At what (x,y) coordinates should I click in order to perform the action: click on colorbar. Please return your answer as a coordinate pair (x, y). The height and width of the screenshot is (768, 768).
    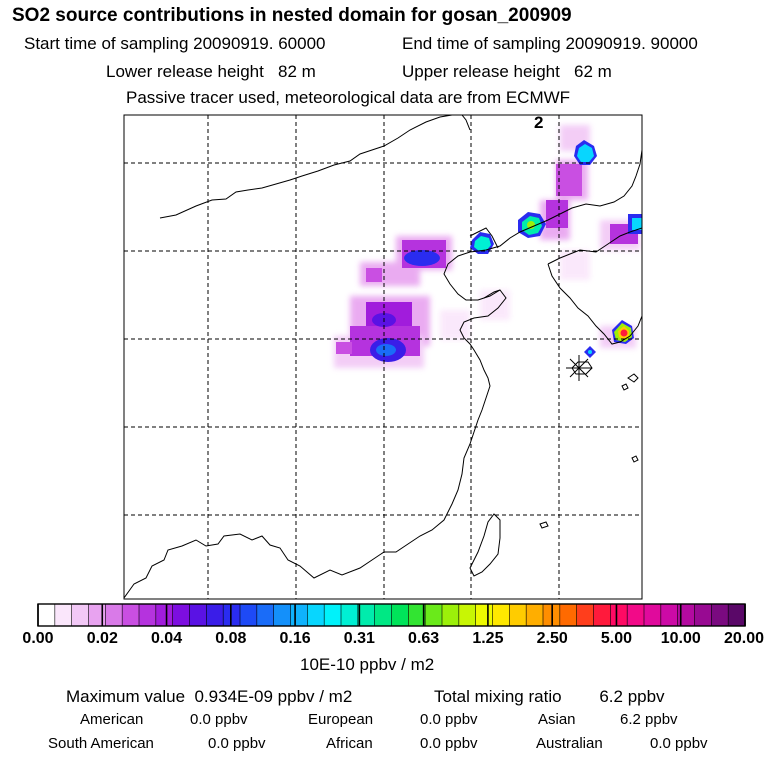
    Looking at the image, I should click on (391, 615).